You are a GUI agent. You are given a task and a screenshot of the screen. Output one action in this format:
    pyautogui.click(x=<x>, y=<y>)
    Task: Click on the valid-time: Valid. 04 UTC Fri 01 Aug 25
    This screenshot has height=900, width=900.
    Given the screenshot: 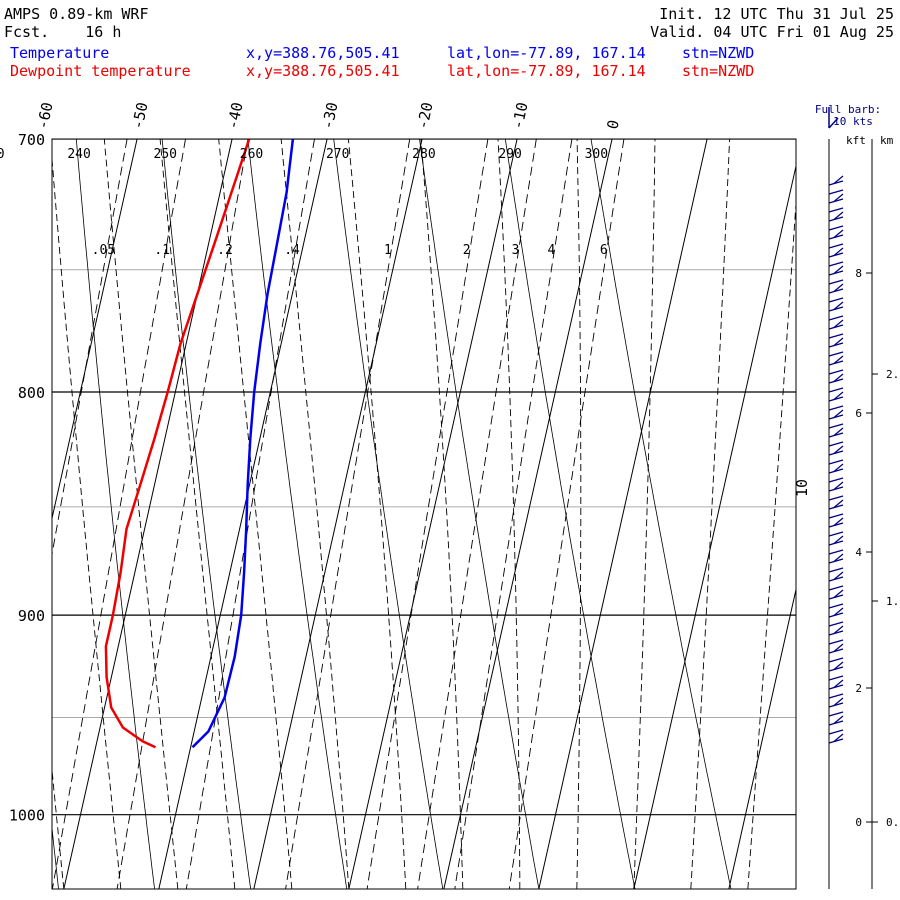 What is the action you would take?
    pyautogui.click(x=772, y=32)
    